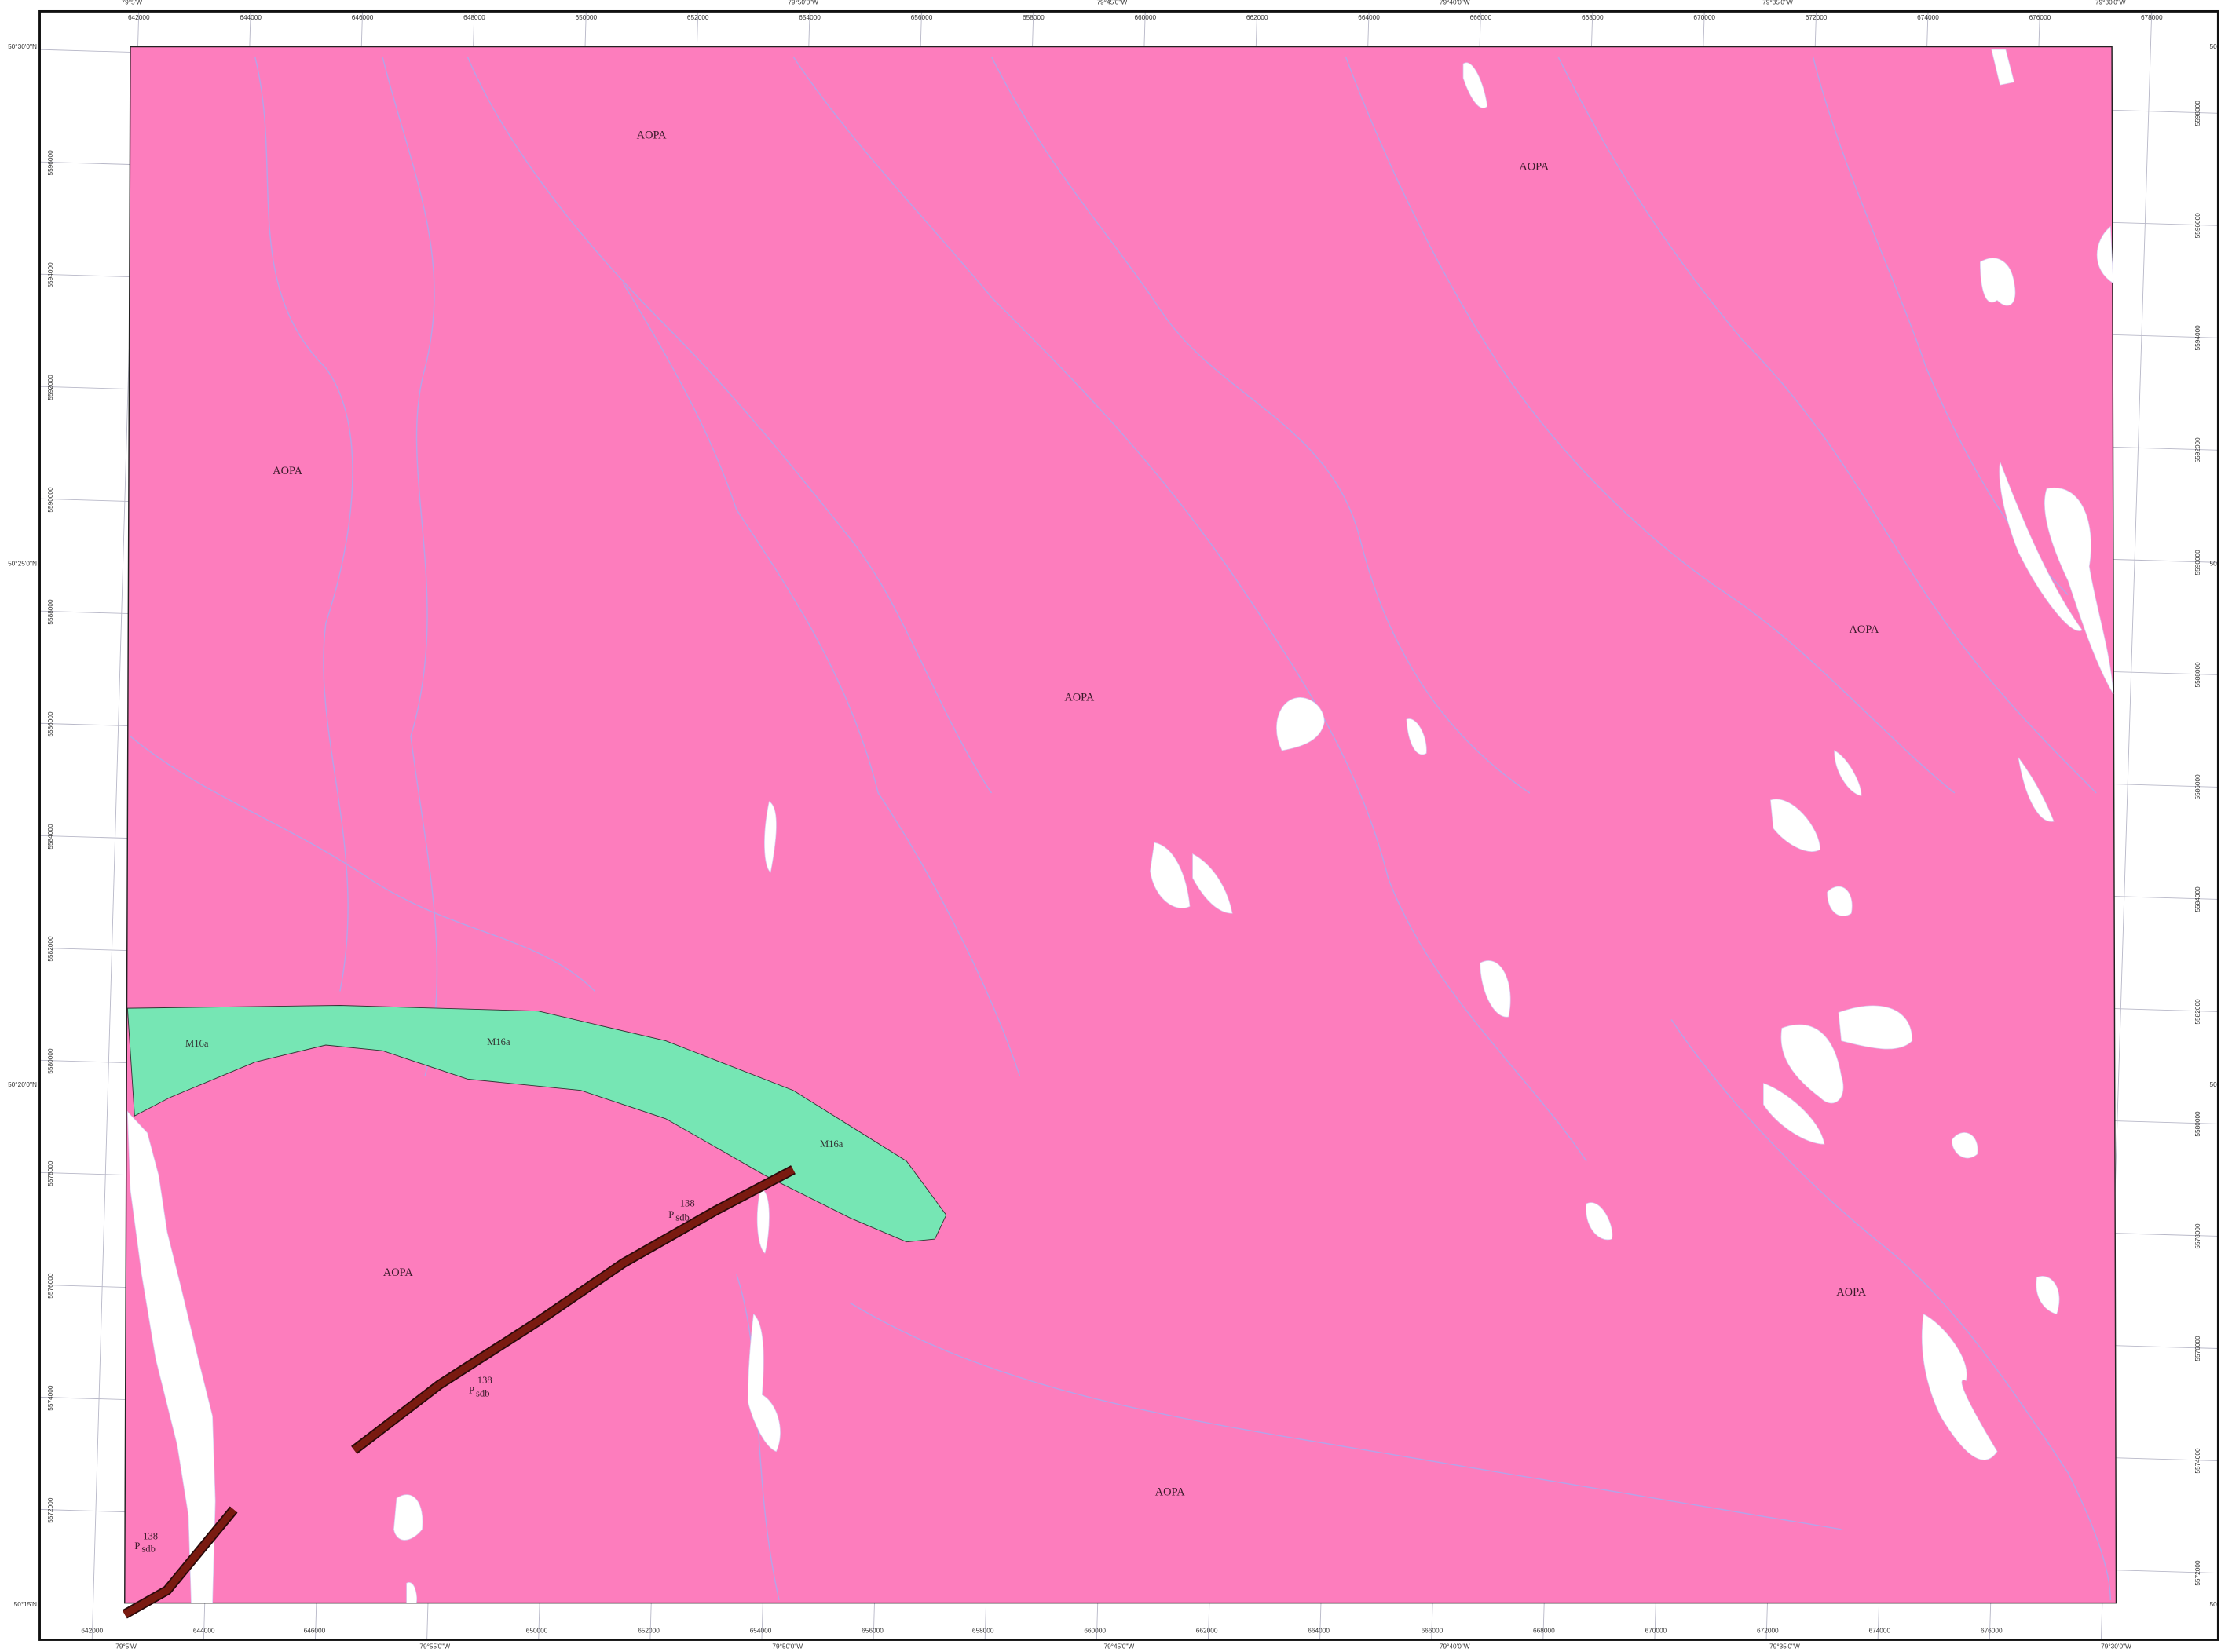  What do you see at coordinates (1481, 17) in the screenshot?
I see `easting-label: 666000` at bounding box center [1481, 17].